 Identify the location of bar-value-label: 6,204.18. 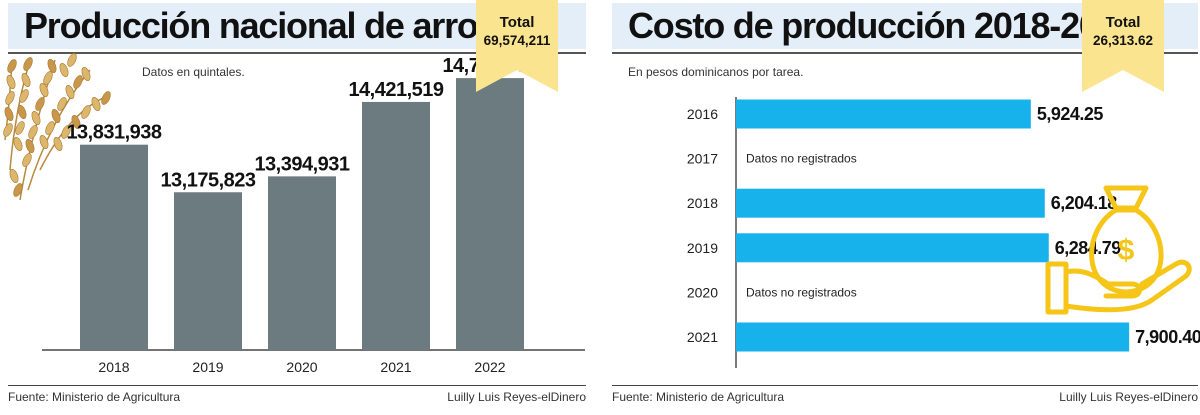
(1084, 203).